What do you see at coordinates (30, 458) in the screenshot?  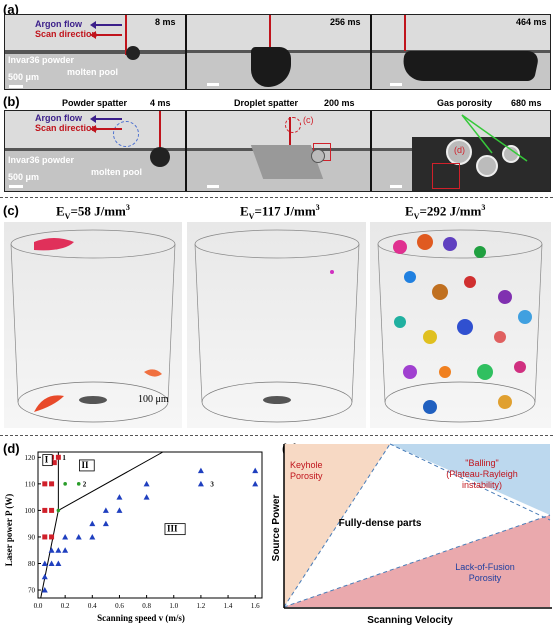 I see `y-tick-label: 120` at bounding box center [30, 458].